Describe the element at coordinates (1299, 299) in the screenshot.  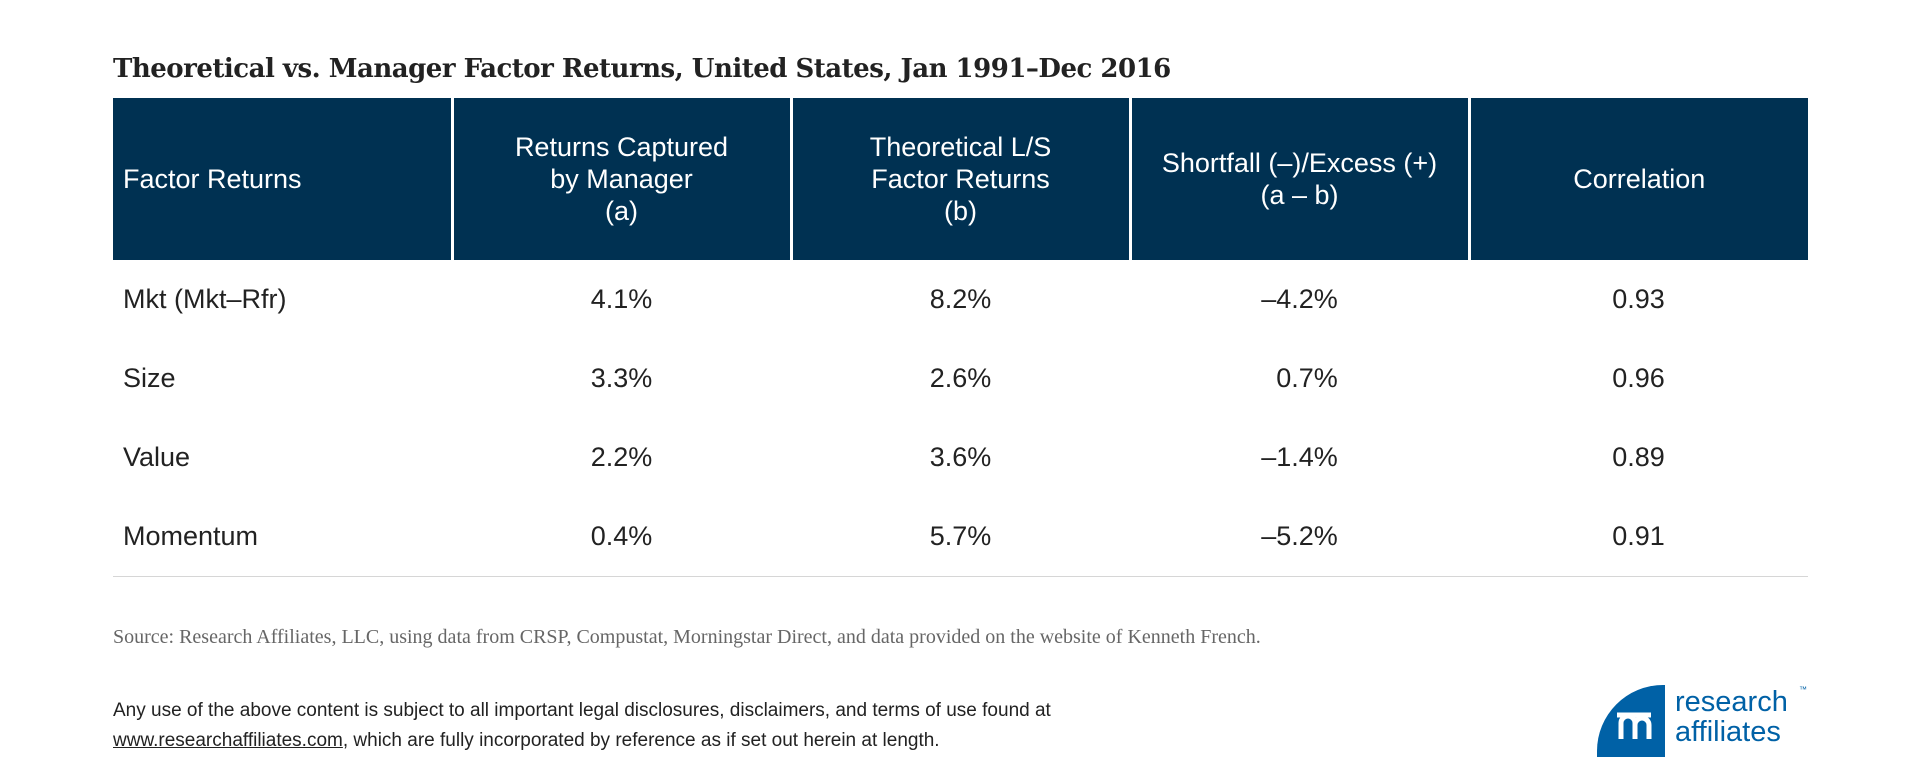
I see `table-cell: –4.2%` at that location.